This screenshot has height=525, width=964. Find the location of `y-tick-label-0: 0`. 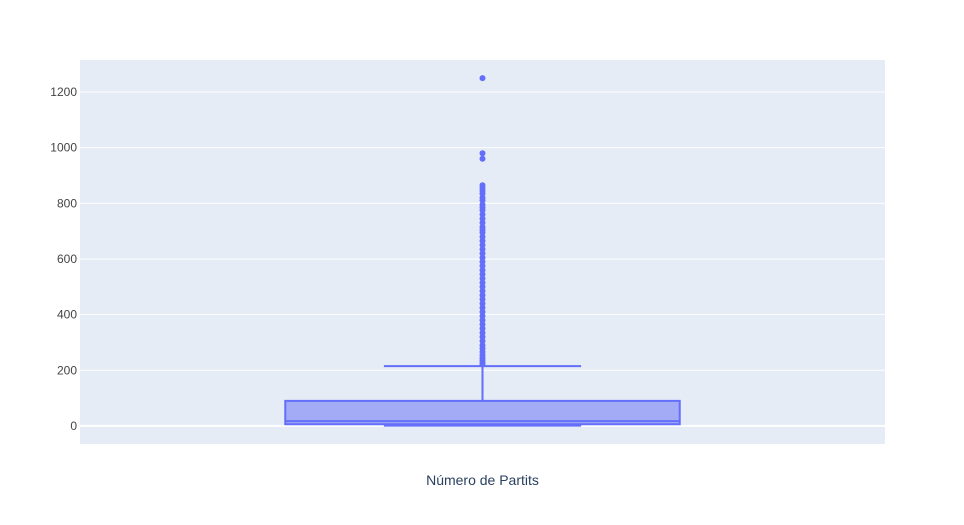

y-tick-label-0: 0 is located at coordinates (73, 426).